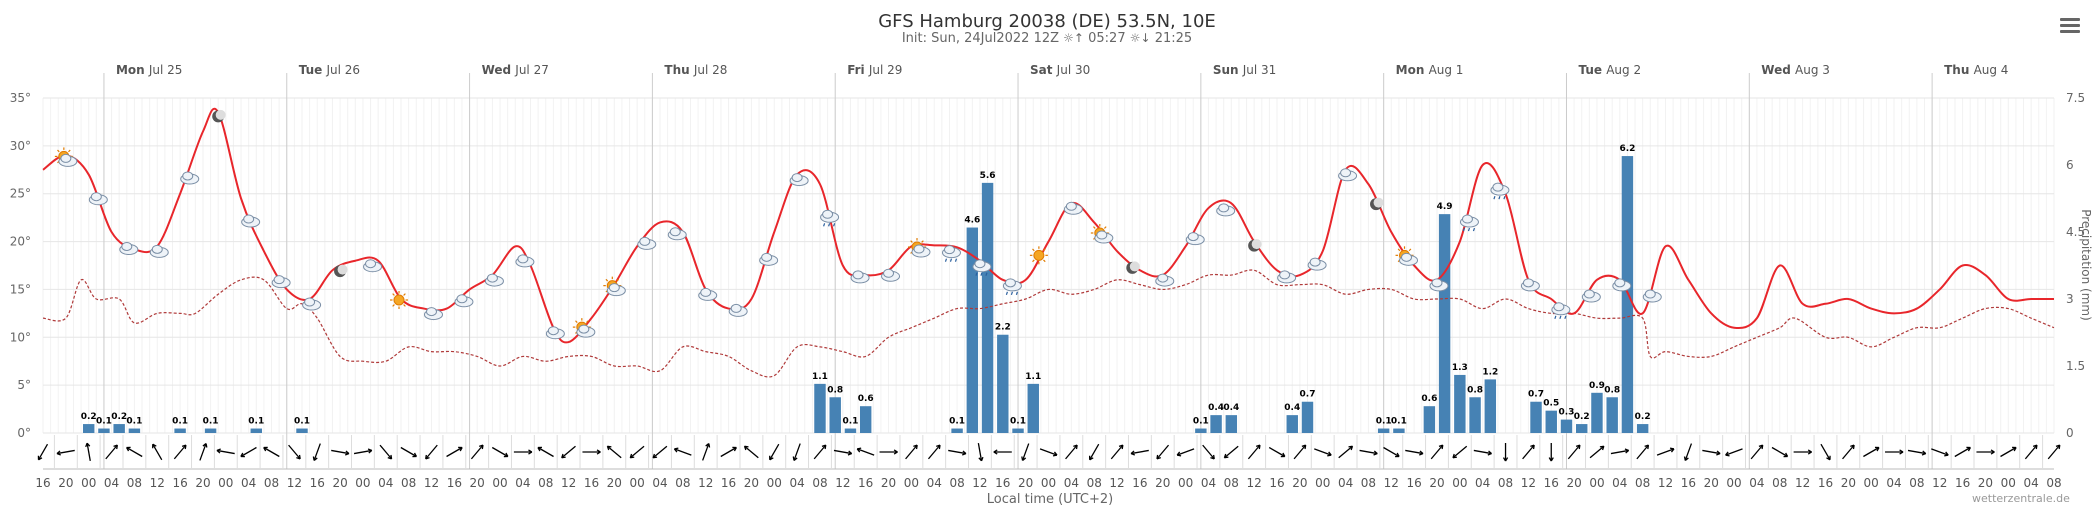  I want to click on day-of-week: Tue, so click(1592, 70).